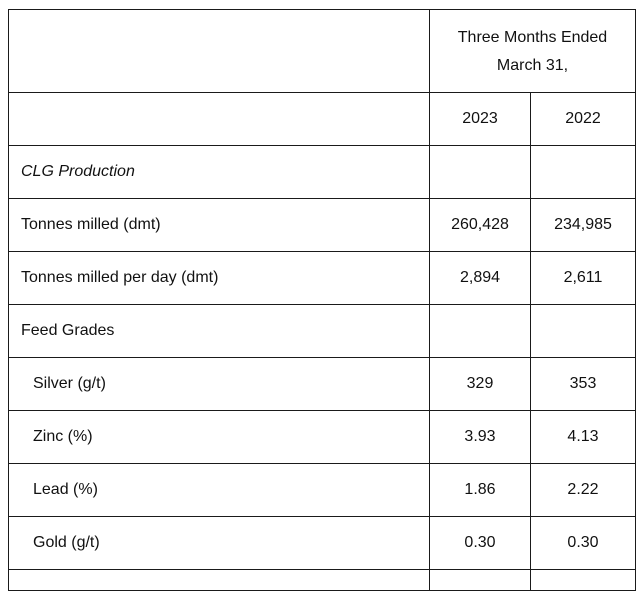 Image resolution: width=640 pixels, height=591 pixels. Describe the element at coordinates (583, 437) in the screenshot. I see `value-2022: 4.13` at that location.